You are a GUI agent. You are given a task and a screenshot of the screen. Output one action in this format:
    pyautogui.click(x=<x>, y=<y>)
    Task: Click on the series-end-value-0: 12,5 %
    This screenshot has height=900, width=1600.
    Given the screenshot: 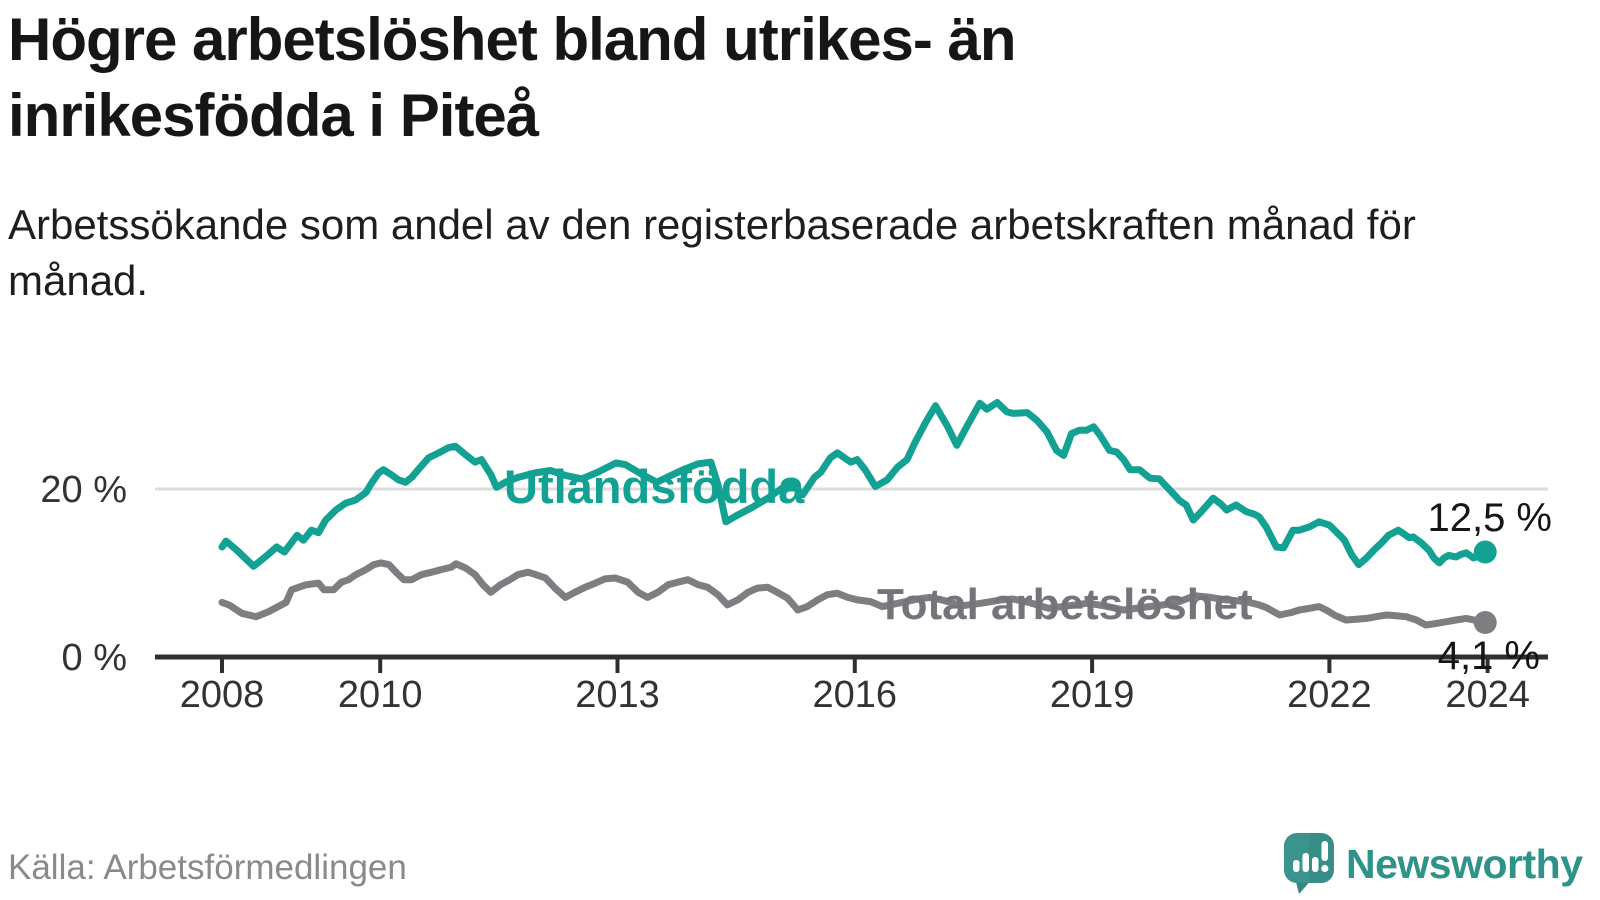 What is the action you would take?
    pyautogui.click(x=1489, y=518)
    